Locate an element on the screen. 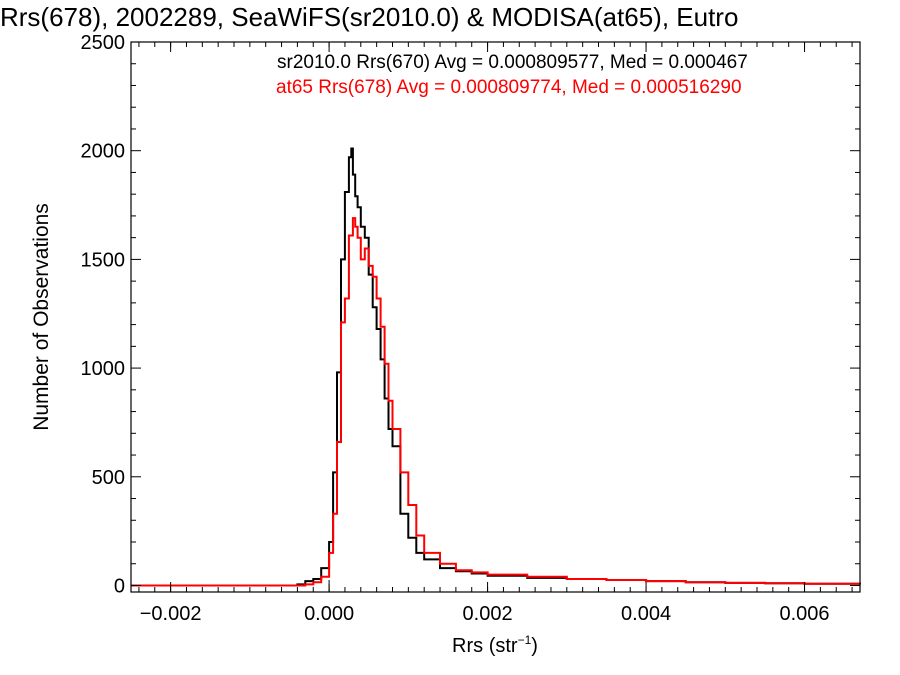 The width and height of the screenshot is (900, 675). x-tick-label-4: 0.006 is located at coordinates (805, 614).